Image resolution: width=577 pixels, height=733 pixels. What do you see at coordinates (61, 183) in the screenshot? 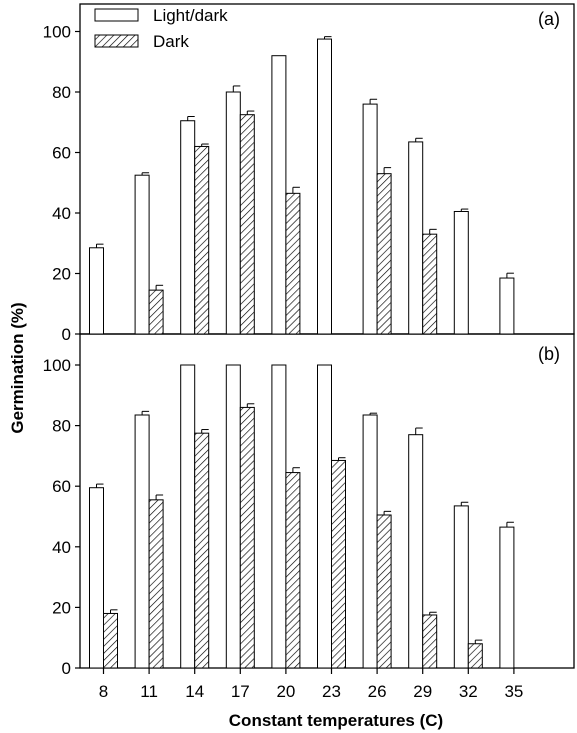
I see `panel-a-y-axis: 0 20 40 60 80 100` at bounding box center [61, 183].